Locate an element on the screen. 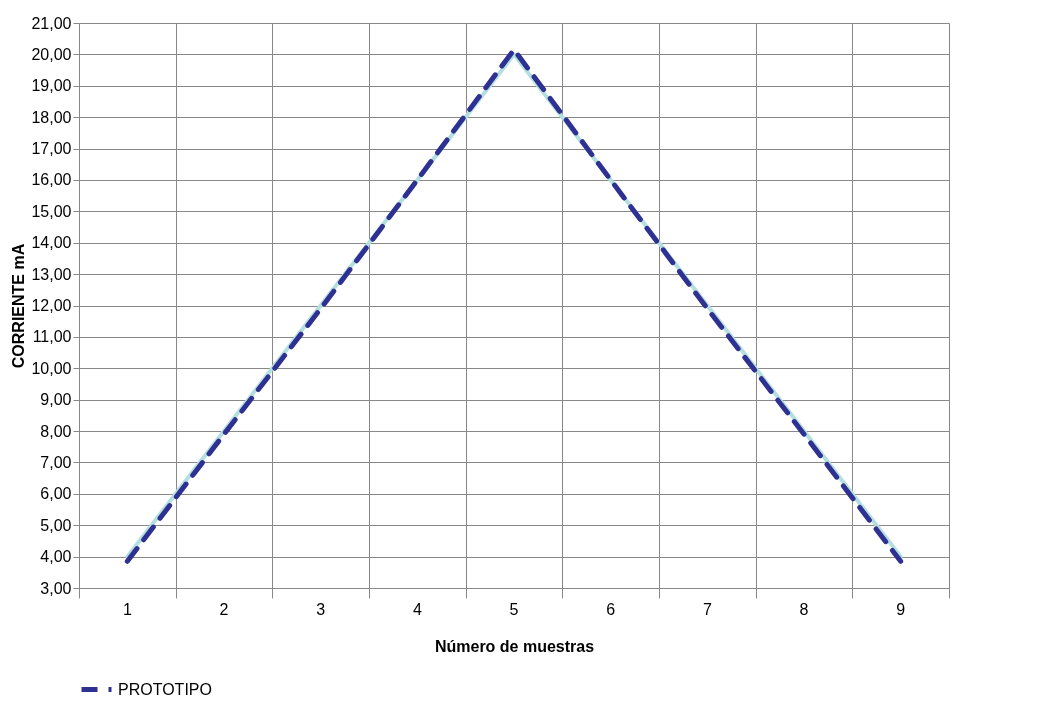 The height and width of the screenshot is (706, 1048). x-tick-label: 8 is located at coordinates (804, 609).